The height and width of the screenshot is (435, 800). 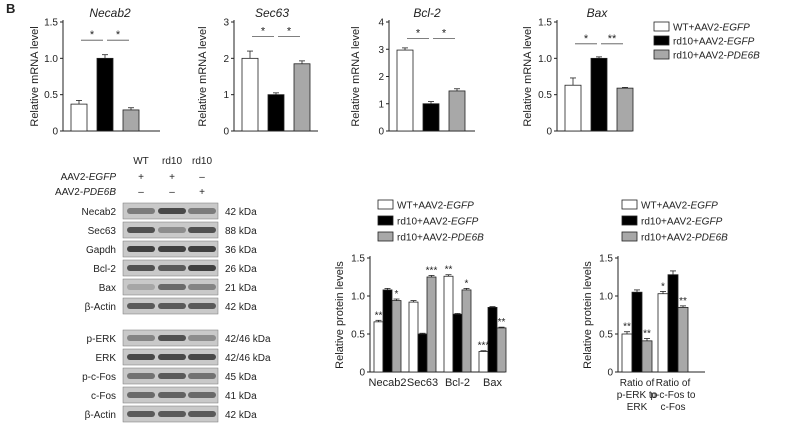 I want to click on protein-label: Gapdh, so click(x=101, y=250).